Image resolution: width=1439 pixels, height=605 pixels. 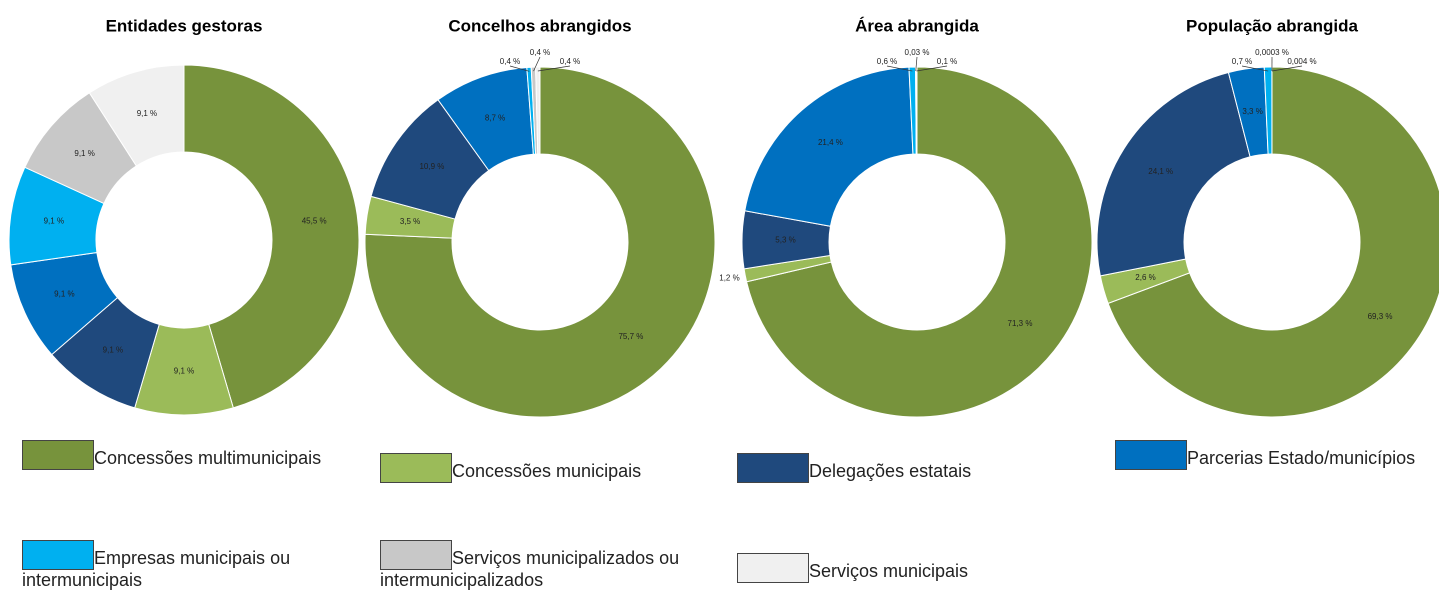 What do you see at coordinates (547, 471) in the screenshot?
I see `legend-label: Concessões municipais` at bounding box center [547, 471].